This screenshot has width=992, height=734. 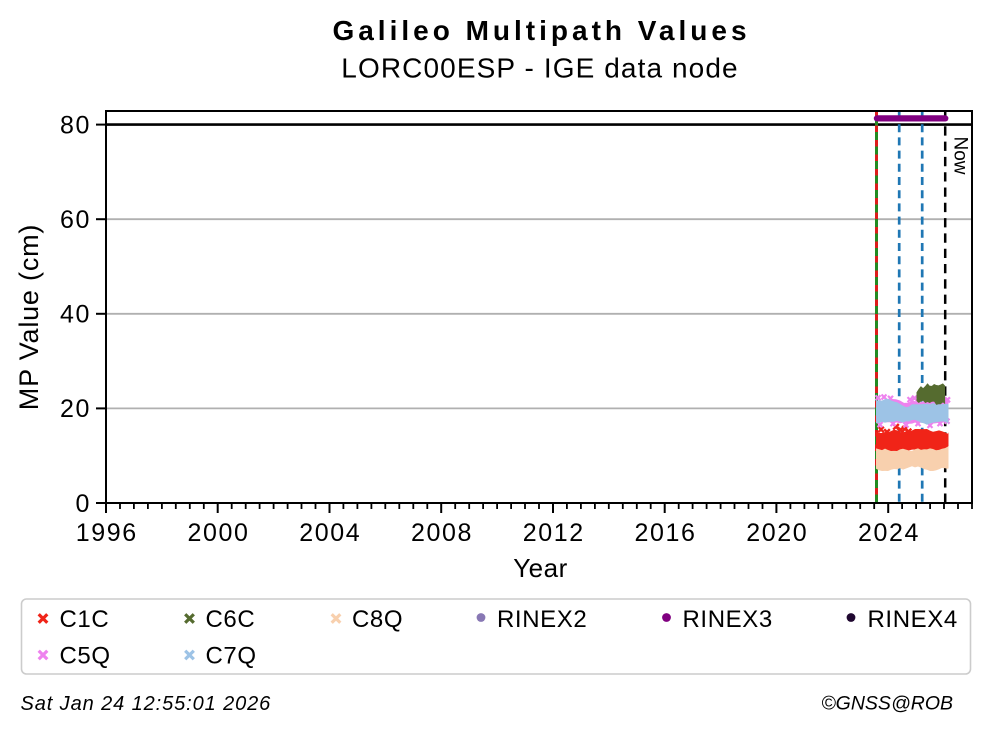 What do you see at coordinates (231, 656) in the screenshot?
I see `svg-text: C7Q` at bounding box center [231, 656].